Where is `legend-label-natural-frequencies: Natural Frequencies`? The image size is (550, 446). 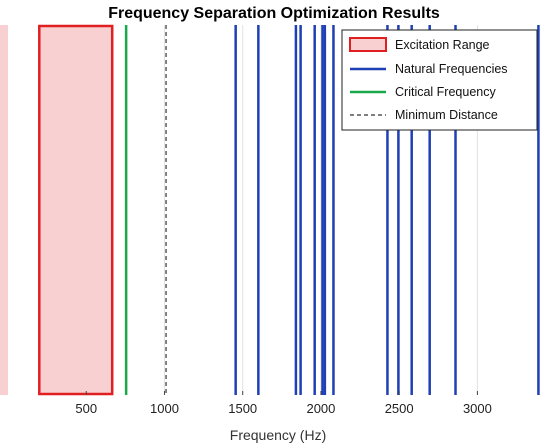
legend-label-natural-frequencies: Natural Frequencies is located at coordinates (451, 69).